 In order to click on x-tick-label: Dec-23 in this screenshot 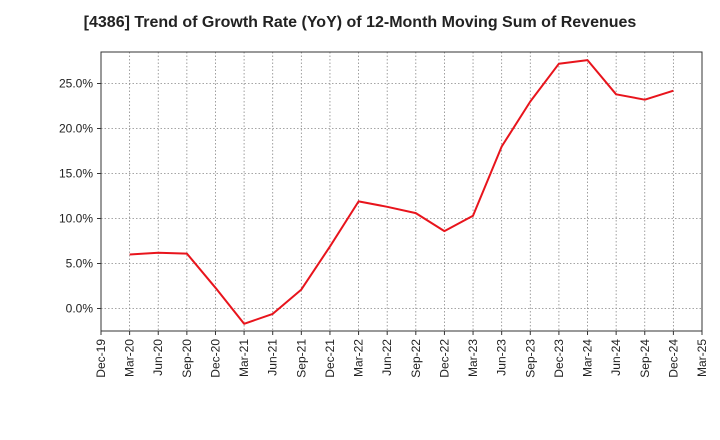, I will do `click(559, 358)`.